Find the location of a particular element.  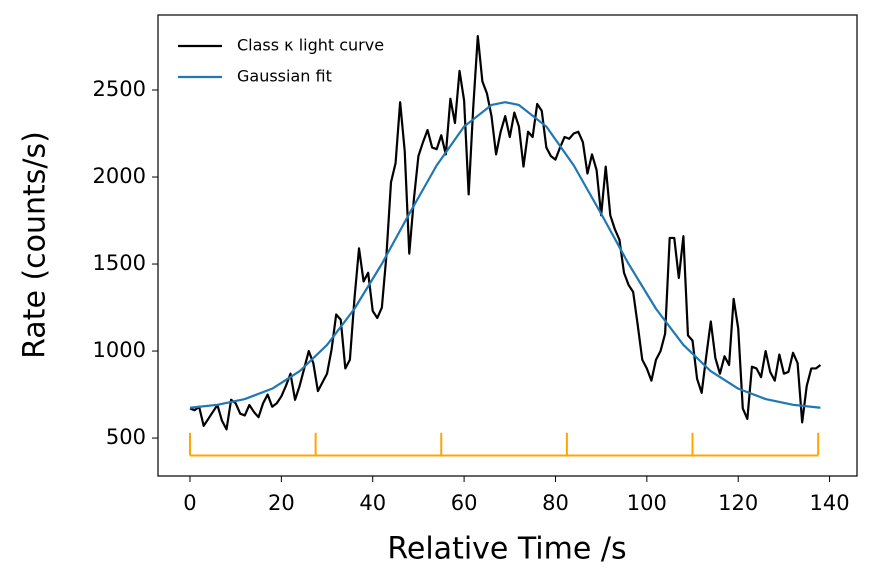

x-tick-label: 80 is located at coordinates (555, 503).